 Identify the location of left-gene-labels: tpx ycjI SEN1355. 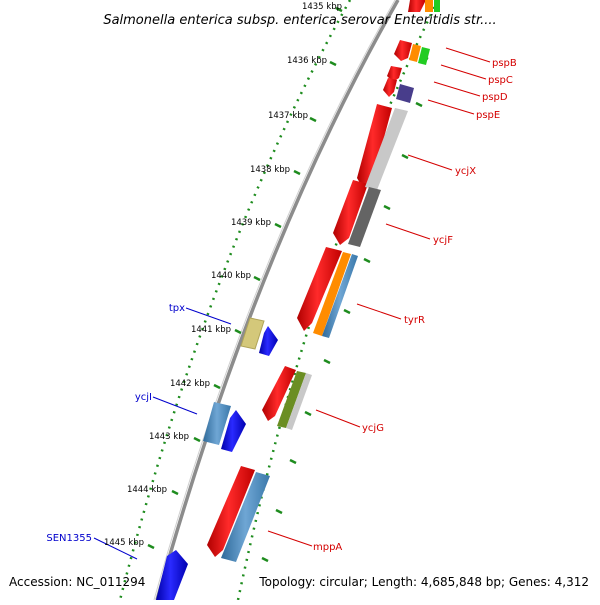
(115, 423).